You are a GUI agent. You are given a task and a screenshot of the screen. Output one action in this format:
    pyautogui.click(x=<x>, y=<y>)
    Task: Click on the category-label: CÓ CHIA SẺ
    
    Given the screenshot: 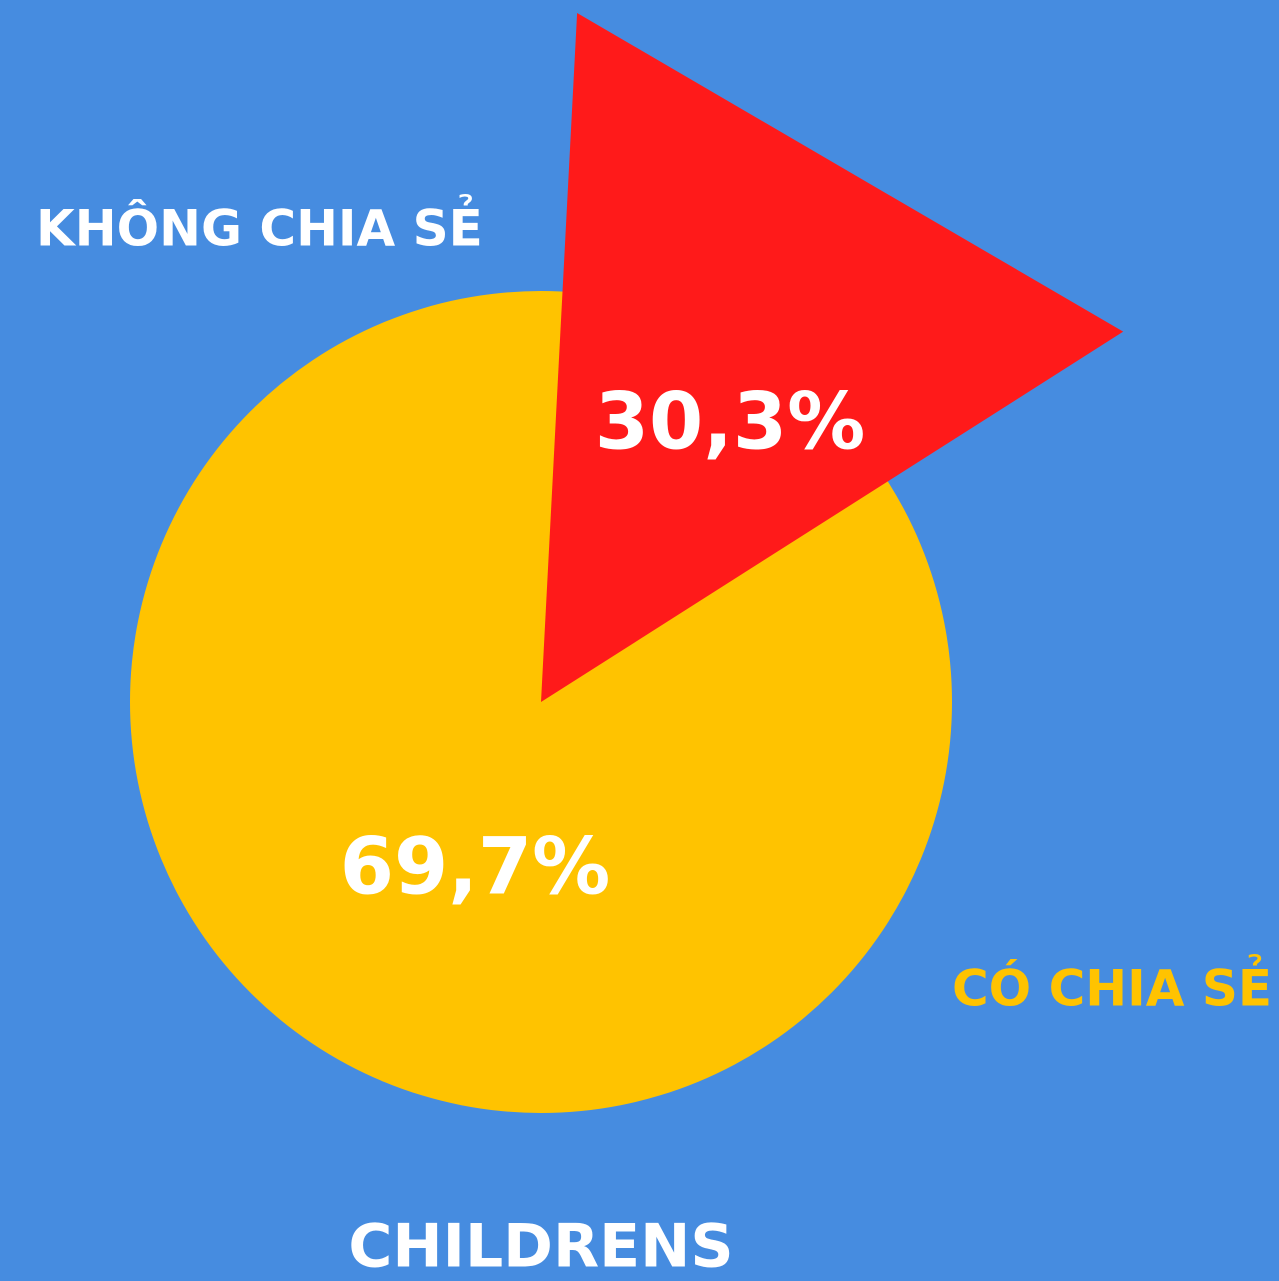 What is the action you would take?
    pyautogui.click(x=1112, y=986)
    